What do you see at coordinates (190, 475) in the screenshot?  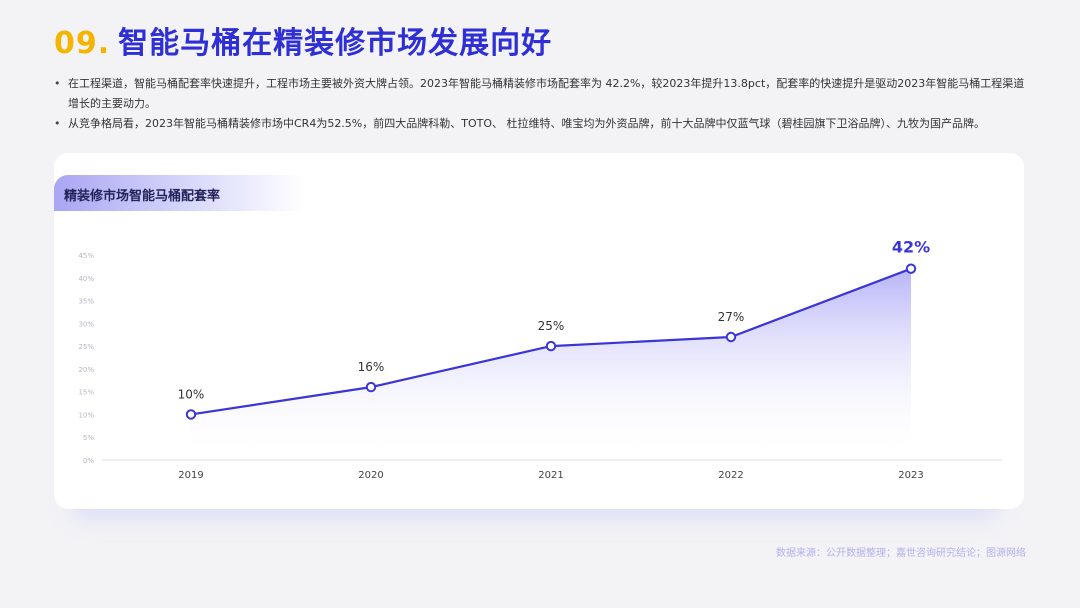 I see `x-tick-label: 2019` at bounding box center [190, 475].